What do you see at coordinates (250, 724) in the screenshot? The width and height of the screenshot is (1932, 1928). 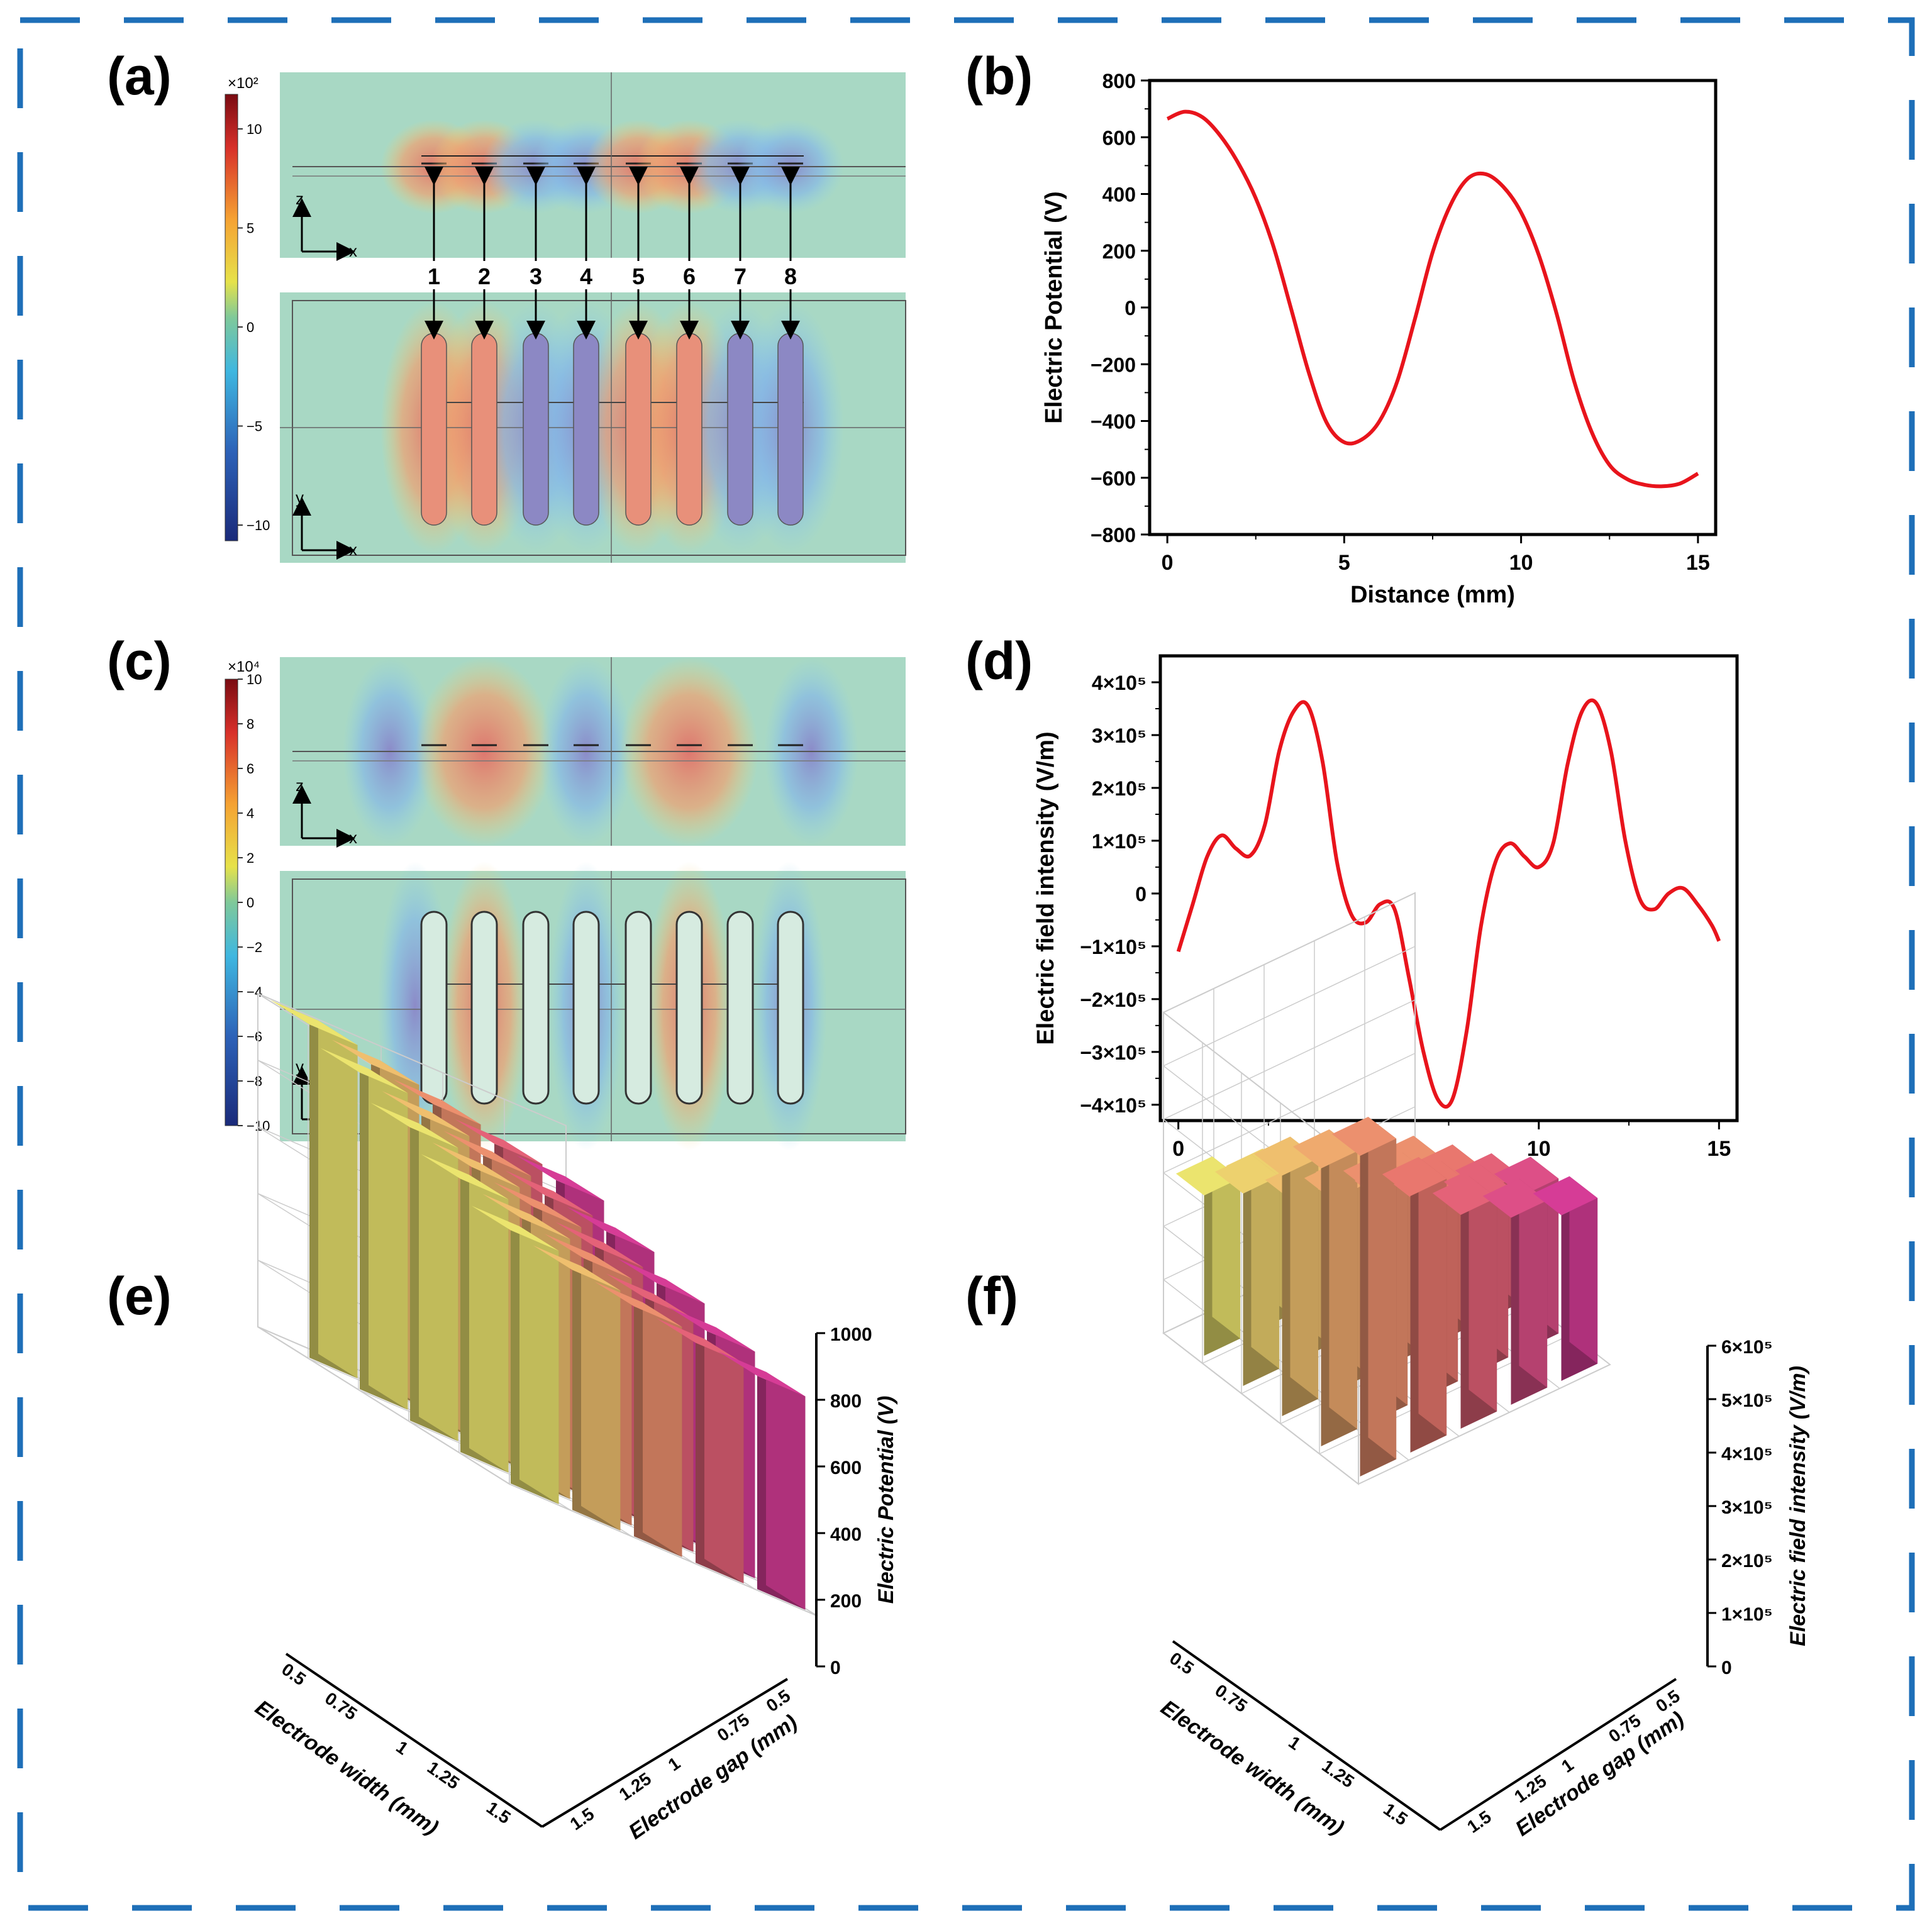 I see `colorbar-tick-label: 8` at bounding box center [250, 724].